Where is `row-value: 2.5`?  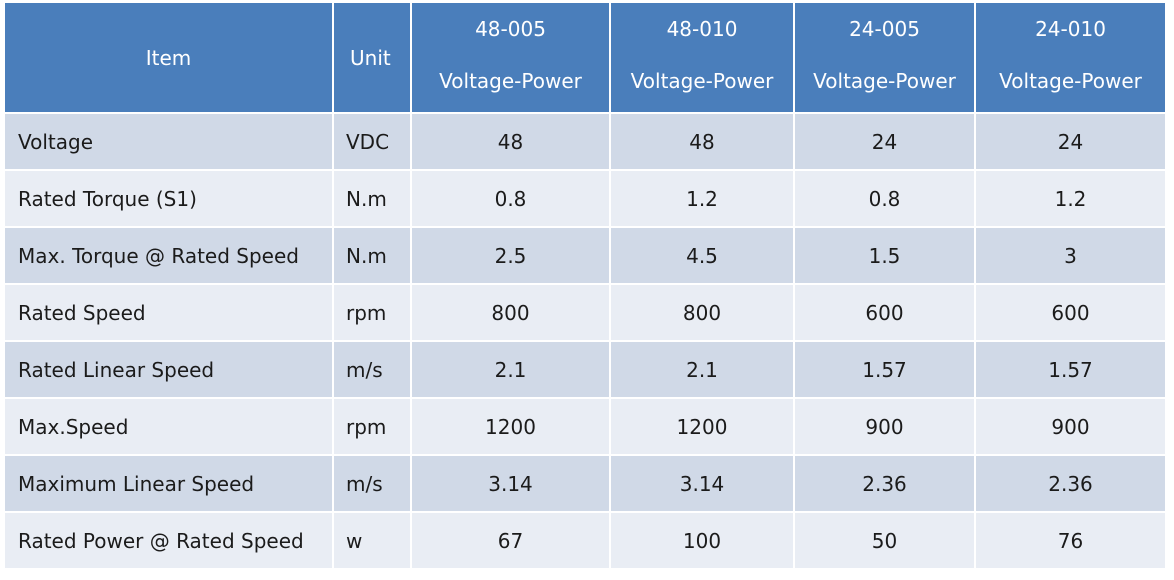
row-value: 2.5 is located at coordinates (511, 256).